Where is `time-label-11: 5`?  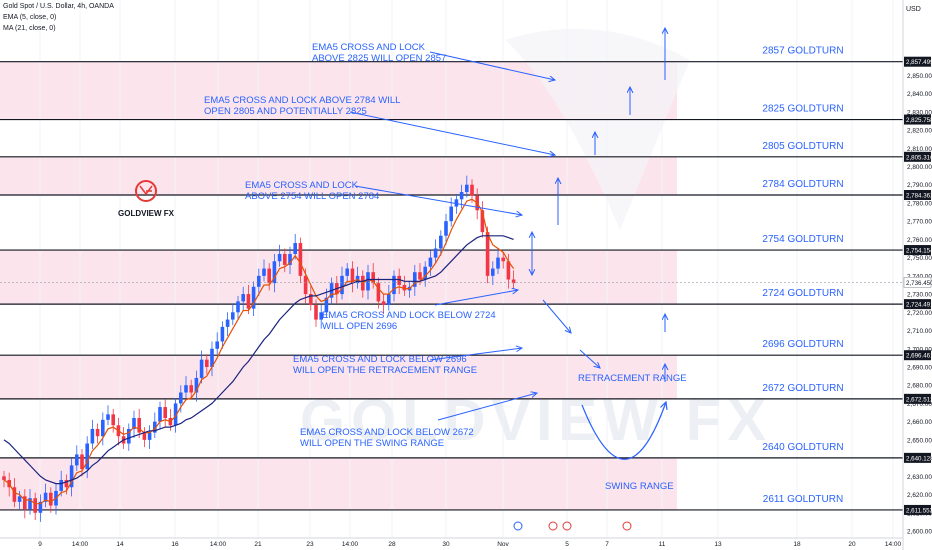 time-label-11: 5 is located at coordinates (567, 544).